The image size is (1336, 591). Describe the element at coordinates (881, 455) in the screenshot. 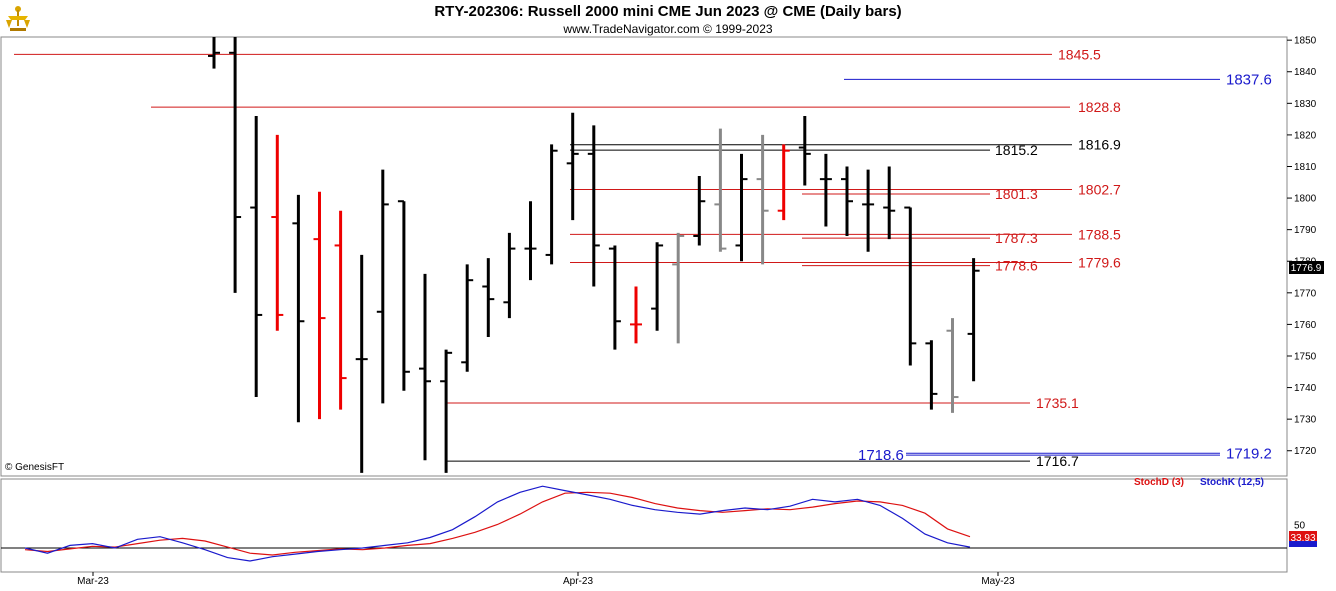

I see `level-label: 1718.6` at that location.